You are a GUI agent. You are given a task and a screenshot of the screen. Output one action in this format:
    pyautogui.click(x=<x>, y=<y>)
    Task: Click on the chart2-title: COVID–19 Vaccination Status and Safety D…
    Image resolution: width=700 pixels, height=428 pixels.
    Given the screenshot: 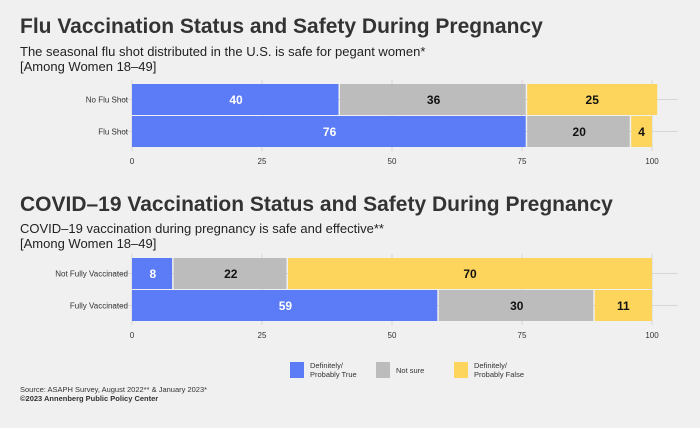 What is the action you would take?
    pyautogui.click(x=316, y=204)
    